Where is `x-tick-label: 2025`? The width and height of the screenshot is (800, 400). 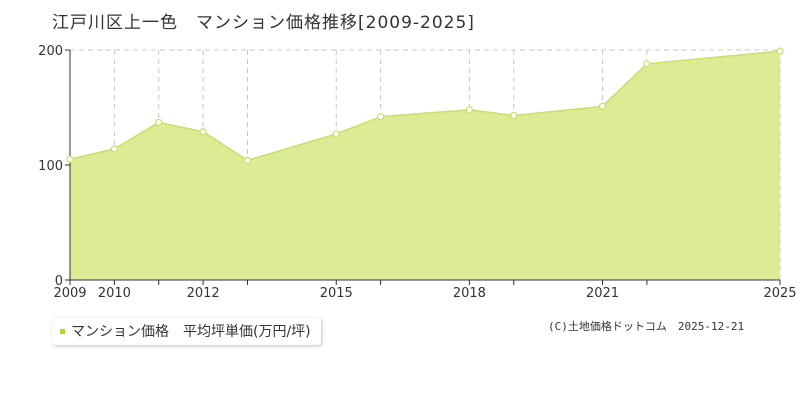 x-tick-label: 2025 is located at coordinates (779, 293).